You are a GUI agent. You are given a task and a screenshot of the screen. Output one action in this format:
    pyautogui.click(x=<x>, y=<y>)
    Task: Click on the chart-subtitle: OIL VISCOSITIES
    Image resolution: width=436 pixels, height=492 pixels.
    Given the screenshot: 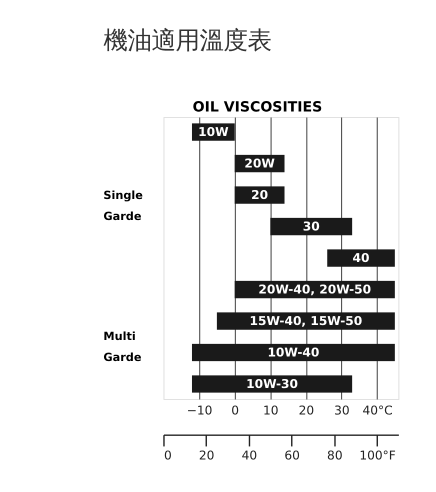 What is the action you would take?
    pyautogui.click(x=257, y=107)
    